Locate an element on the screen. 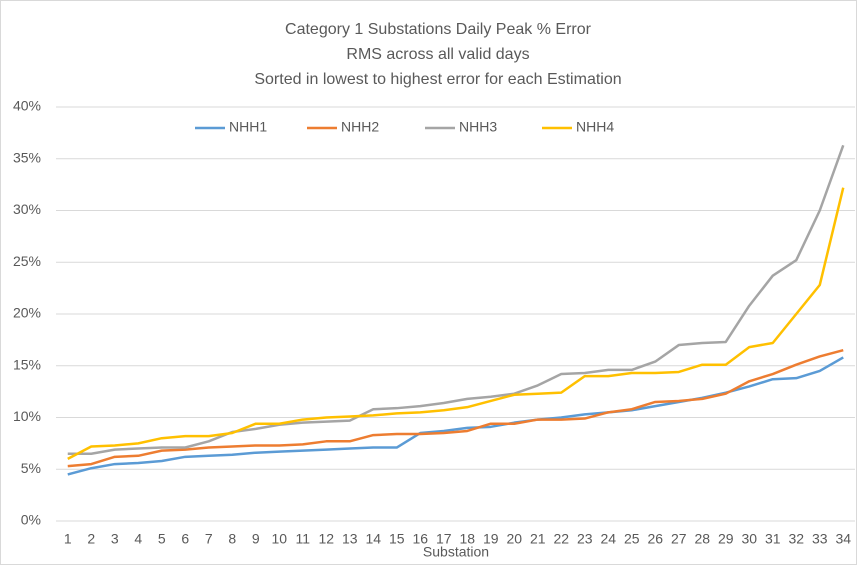  x-tick-label: 21 is located at coordinates (538, 539).